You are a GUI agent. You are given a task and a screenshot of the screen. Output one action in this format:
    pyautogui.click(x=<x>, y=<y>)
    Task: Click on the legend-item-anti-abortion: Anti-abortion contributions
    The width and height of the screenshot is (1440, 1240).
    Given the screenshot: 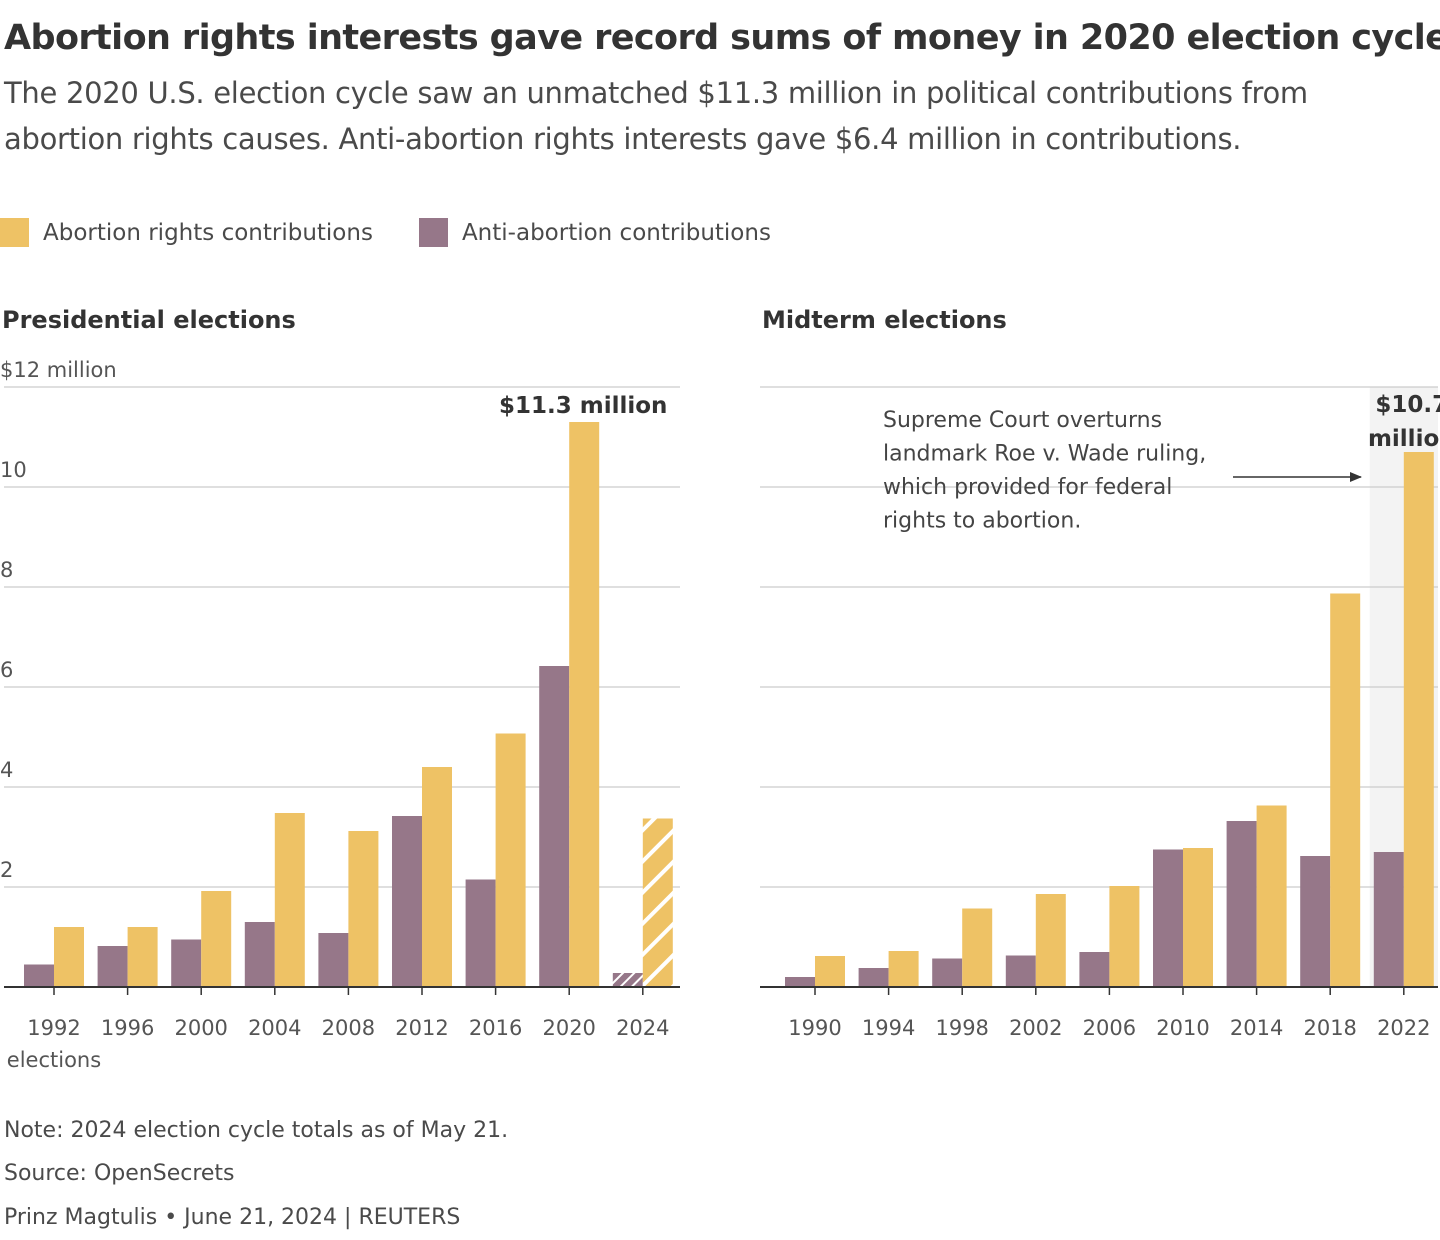 What is the action you would take?
    pyautogui.click(x=594, y=232)
    